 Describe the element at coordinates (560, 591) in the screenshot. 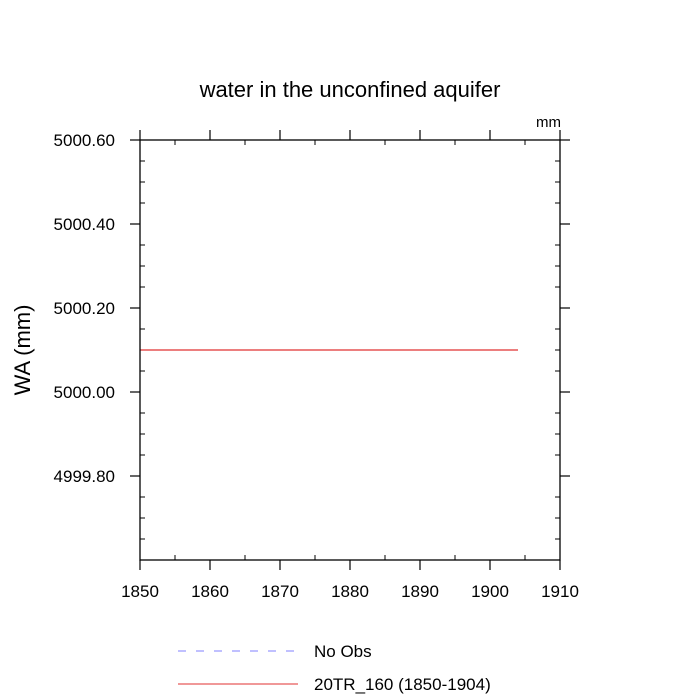

I see `x-tick-label: 1910` at that location.